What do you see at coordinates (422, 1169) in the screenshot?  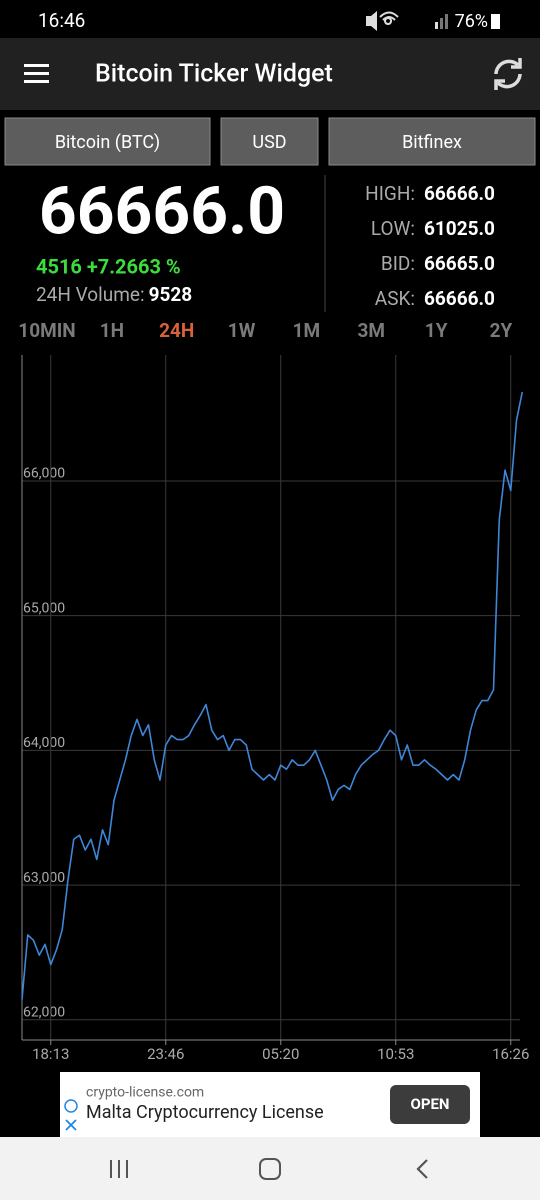 I see `back-button` at bounding box center [422, 1169].